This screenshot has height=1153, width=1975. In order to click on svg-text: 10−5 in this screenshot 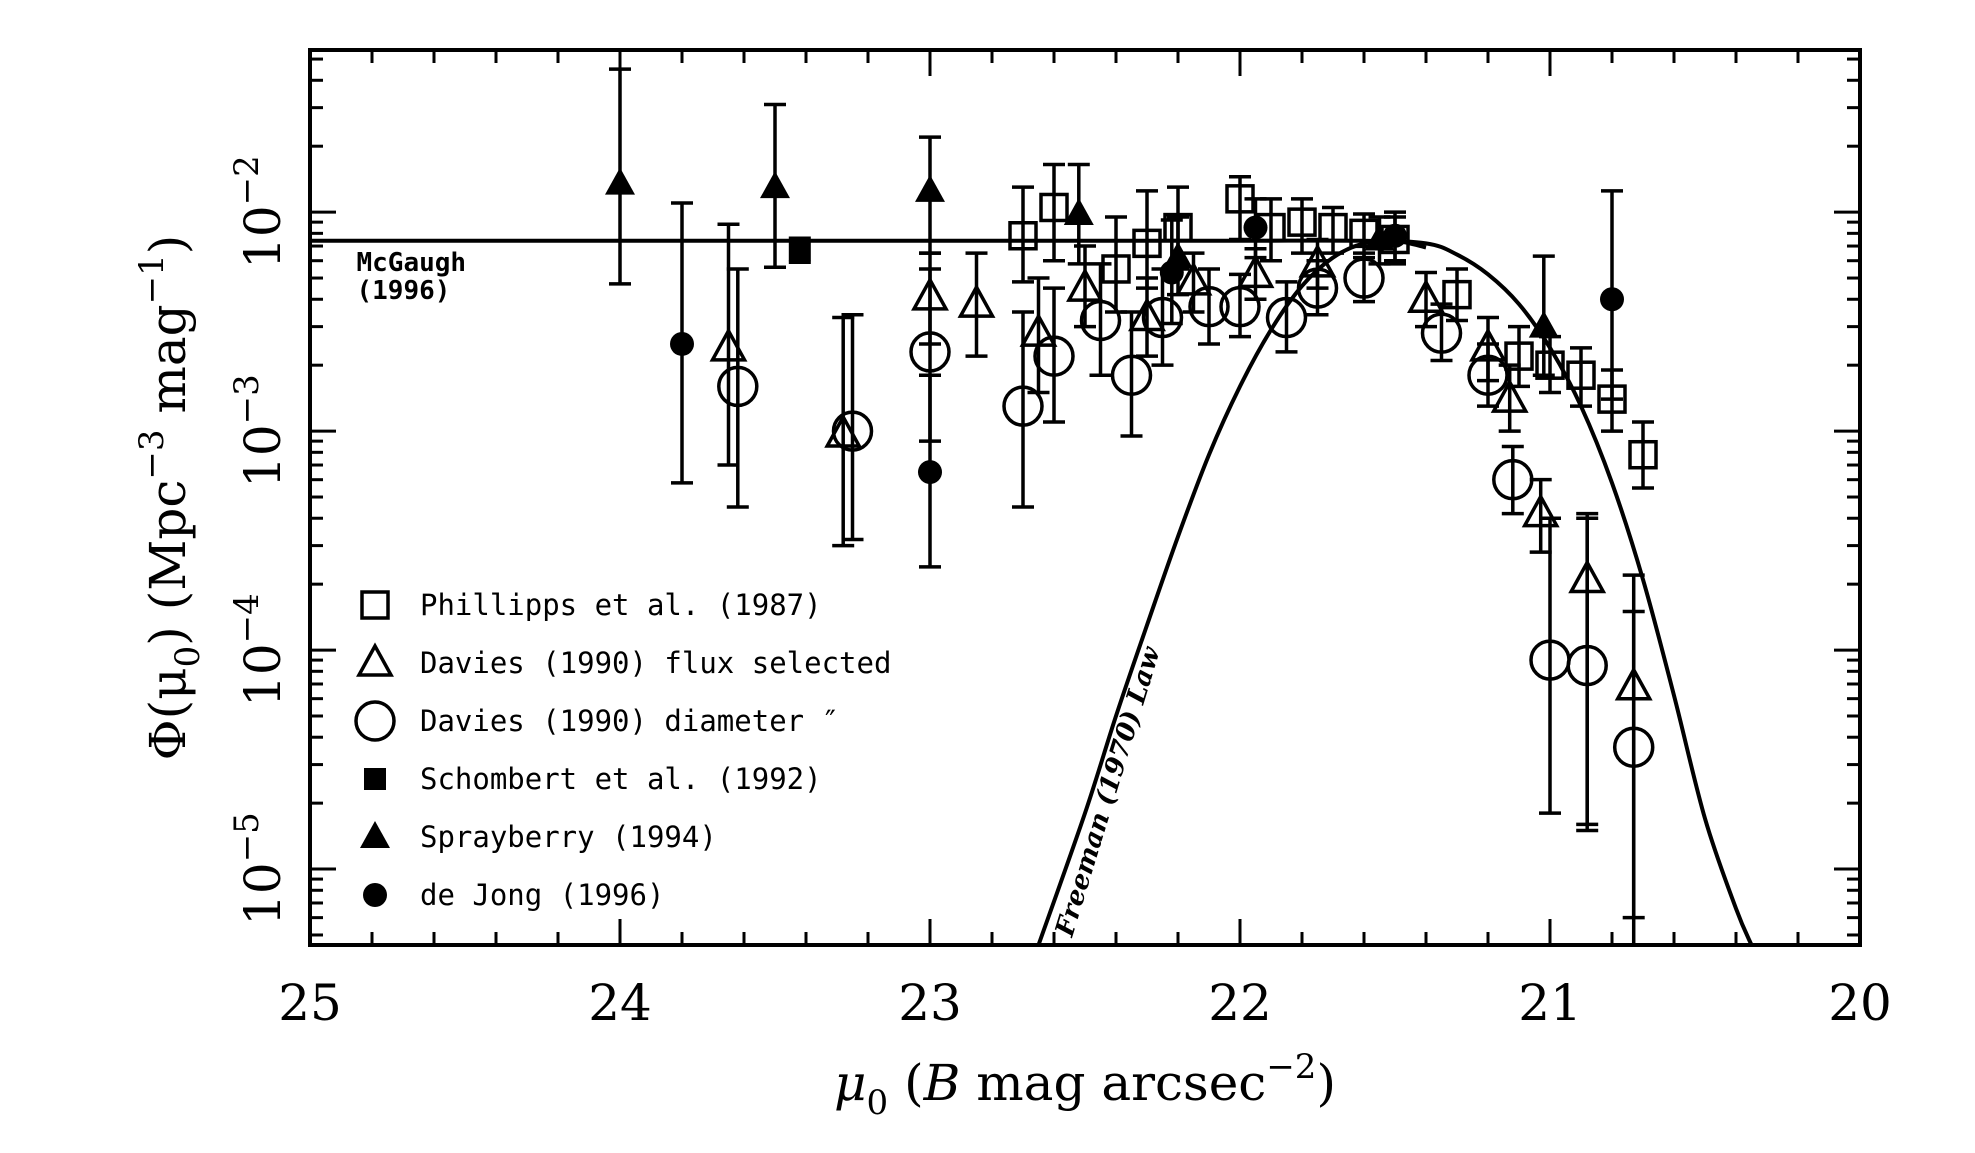, I will do `click(259, 869)`.